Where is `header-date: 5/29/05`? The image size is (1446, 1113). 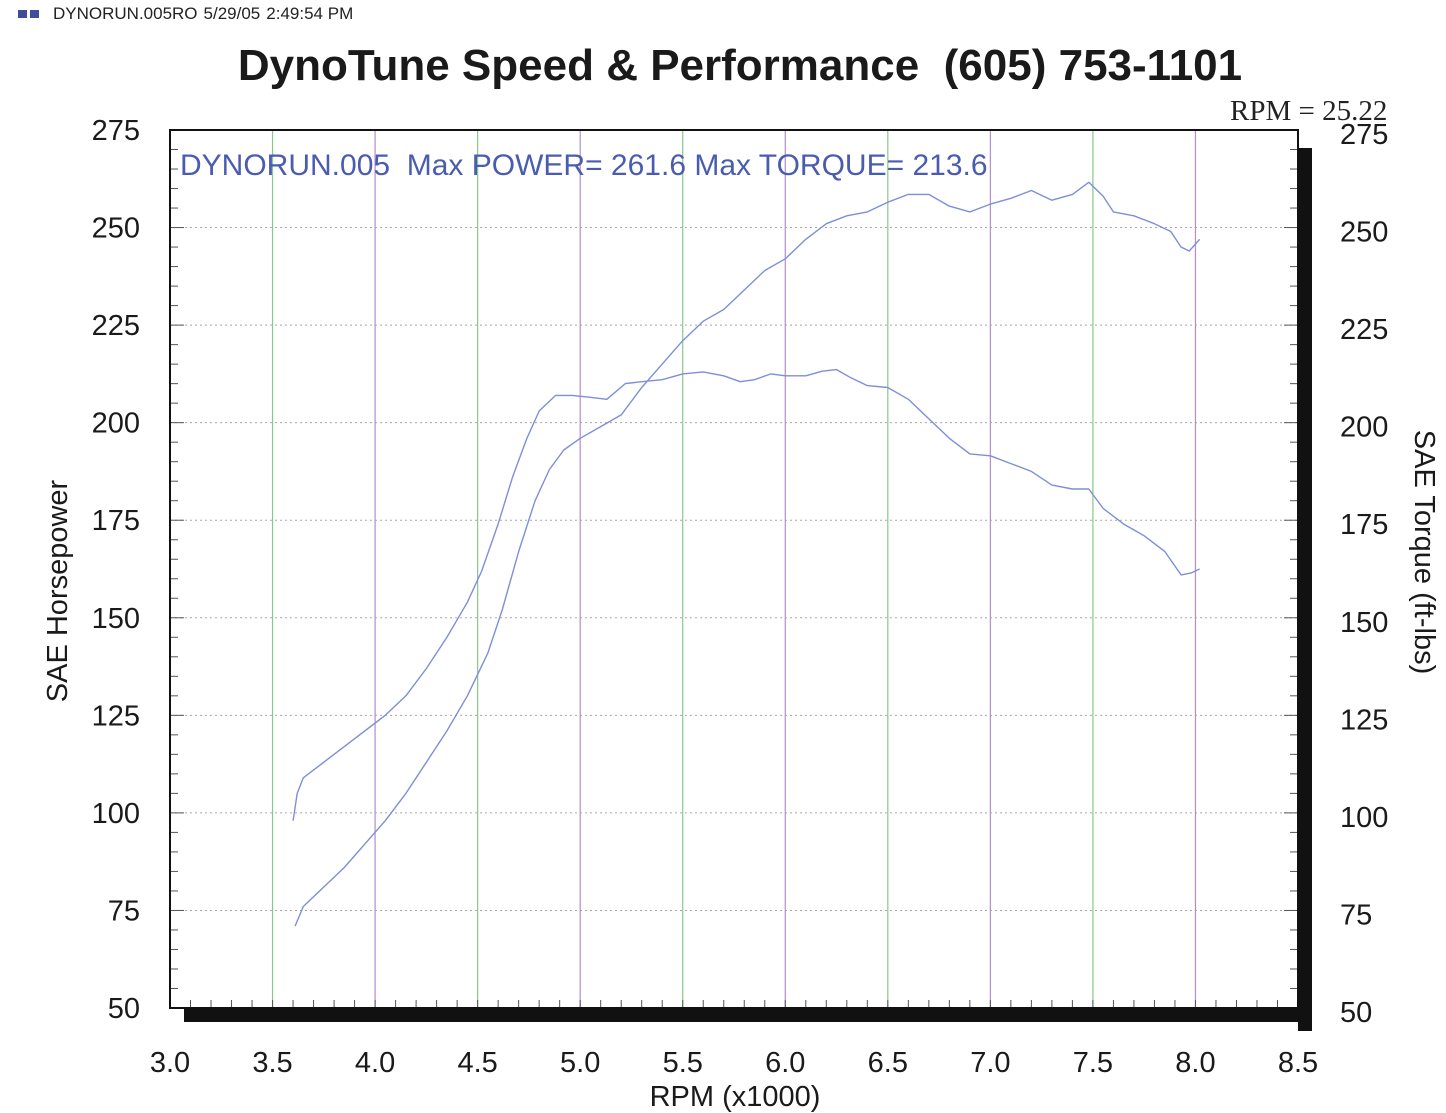
header-date: 5/29/05 is located at coordinates (232, 13).